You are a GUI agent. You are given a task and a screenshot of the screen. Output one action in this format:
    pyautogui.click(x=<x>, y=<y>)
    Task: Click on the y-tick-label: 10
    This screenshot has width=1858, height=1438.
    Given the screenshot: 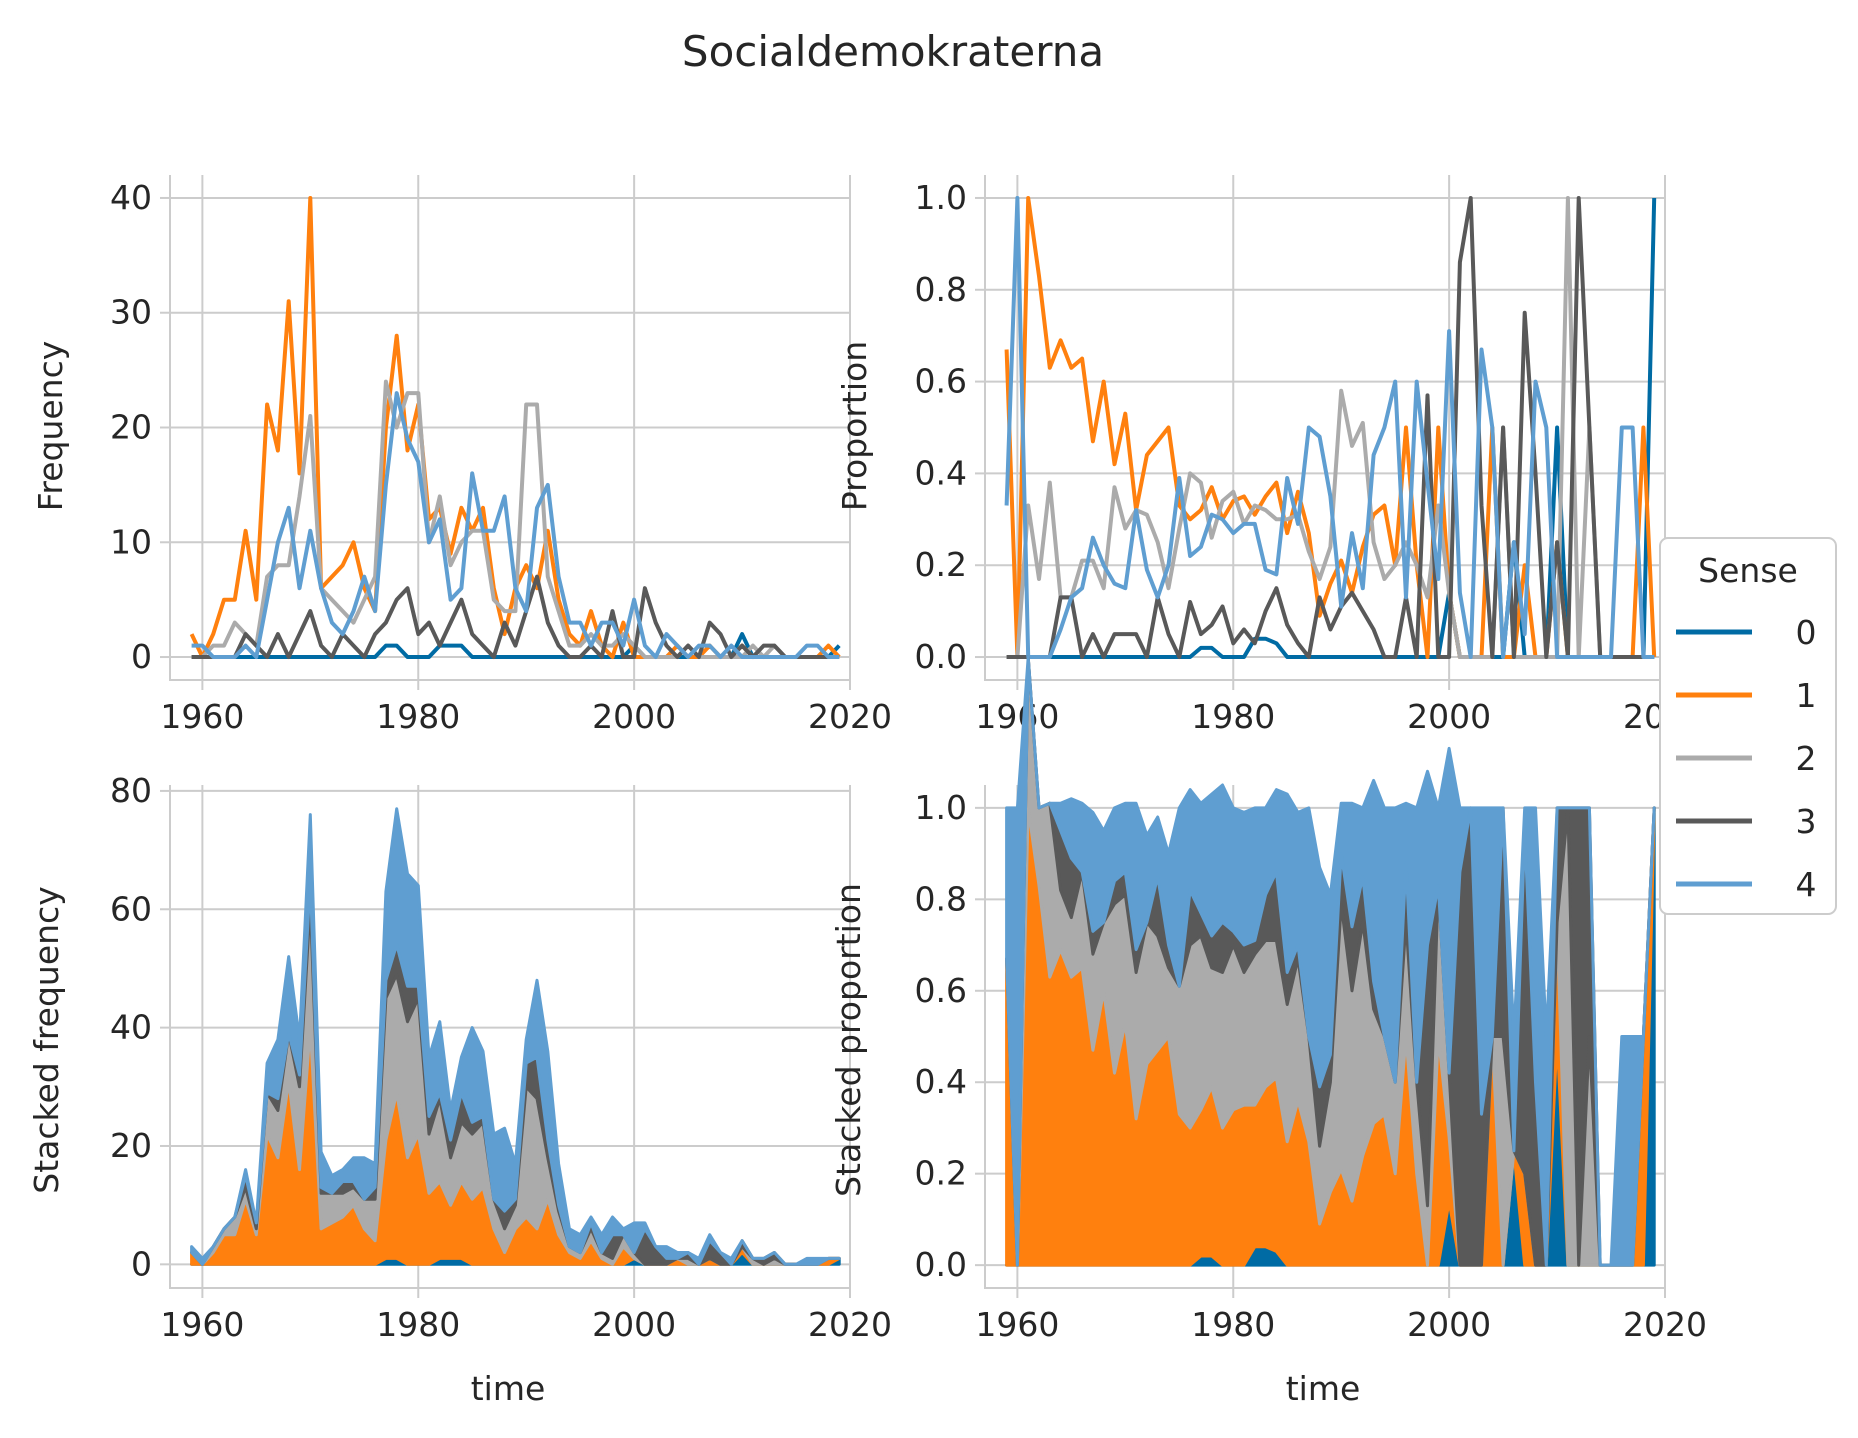 What is the action you would take?
    pyautogui.click(x=131, y=541)
    